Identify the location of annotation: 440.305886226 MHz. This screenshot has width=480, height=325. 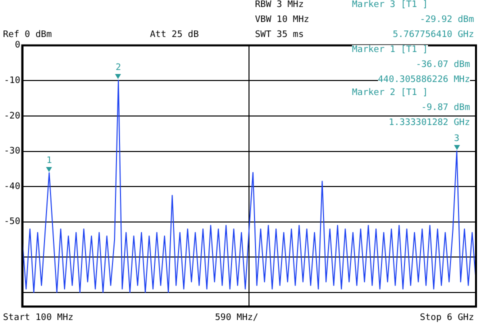
(424, 80).